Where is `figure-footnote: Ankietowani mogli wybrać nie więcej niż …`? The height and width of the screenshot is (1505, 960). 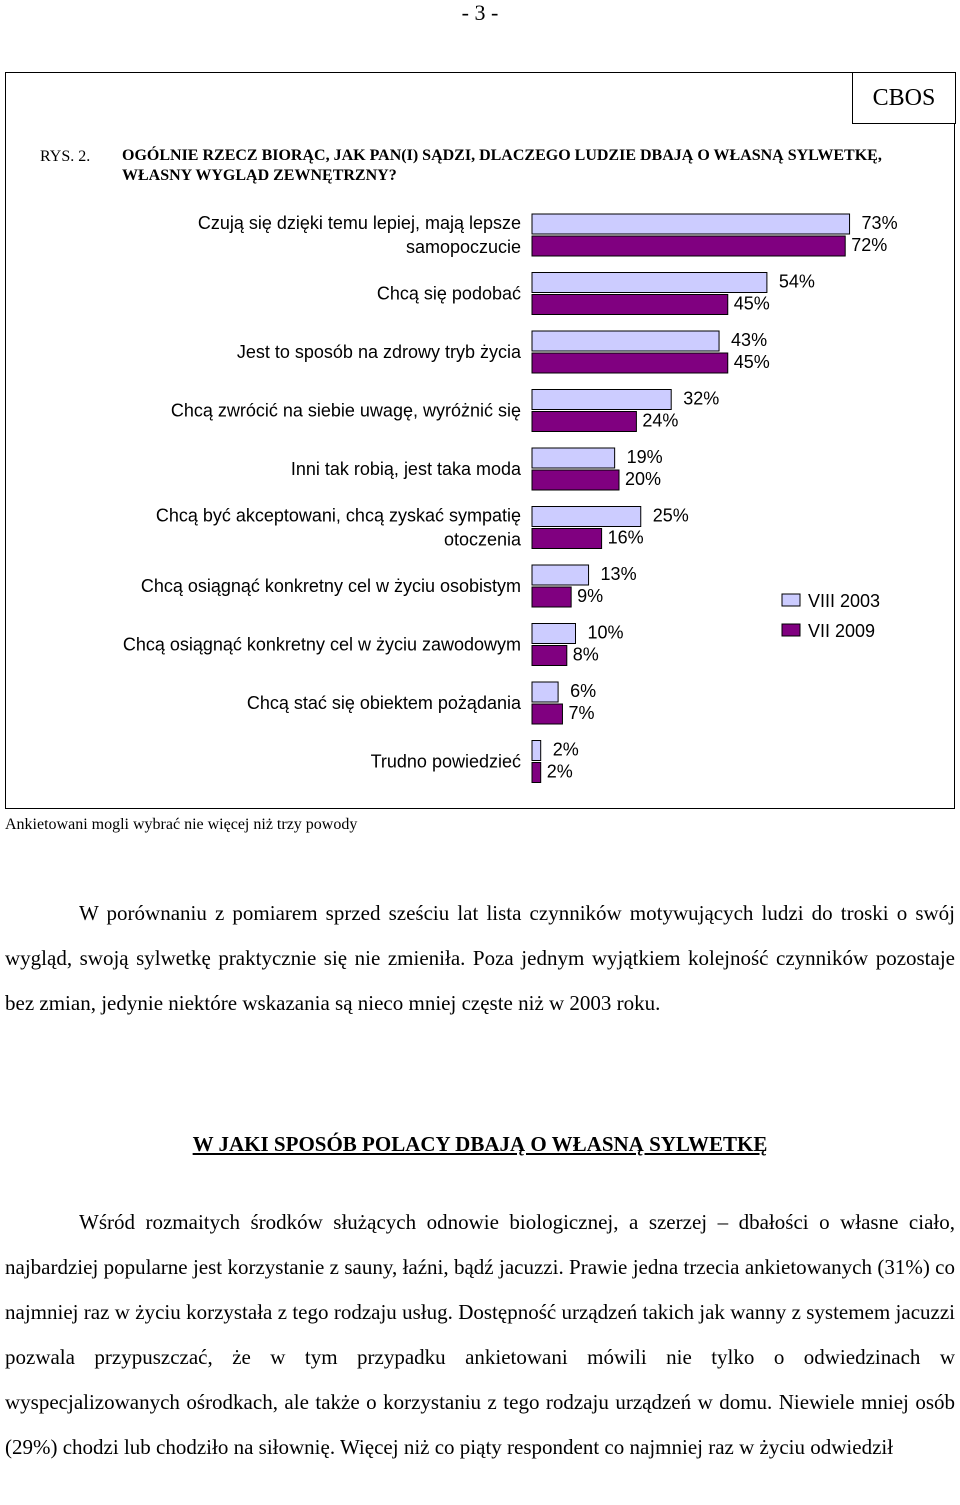
figure-footnote: Ankietowani mogli wybrać nie więcej niż … is located at coordinates (181, 824).